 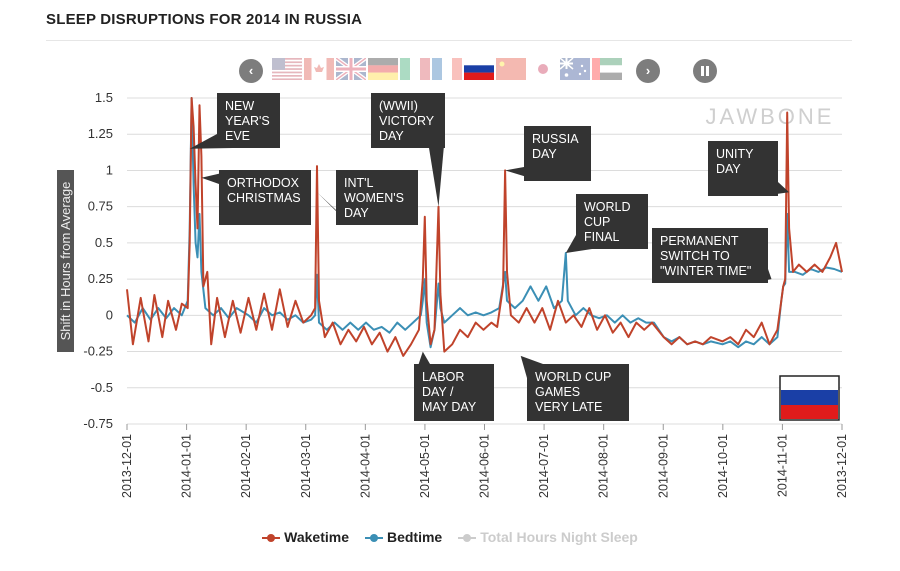 What do you see at coordinates (574, 68) in the screenshot?
I see `australia-flag-icon` at bounding box center [574, 68].